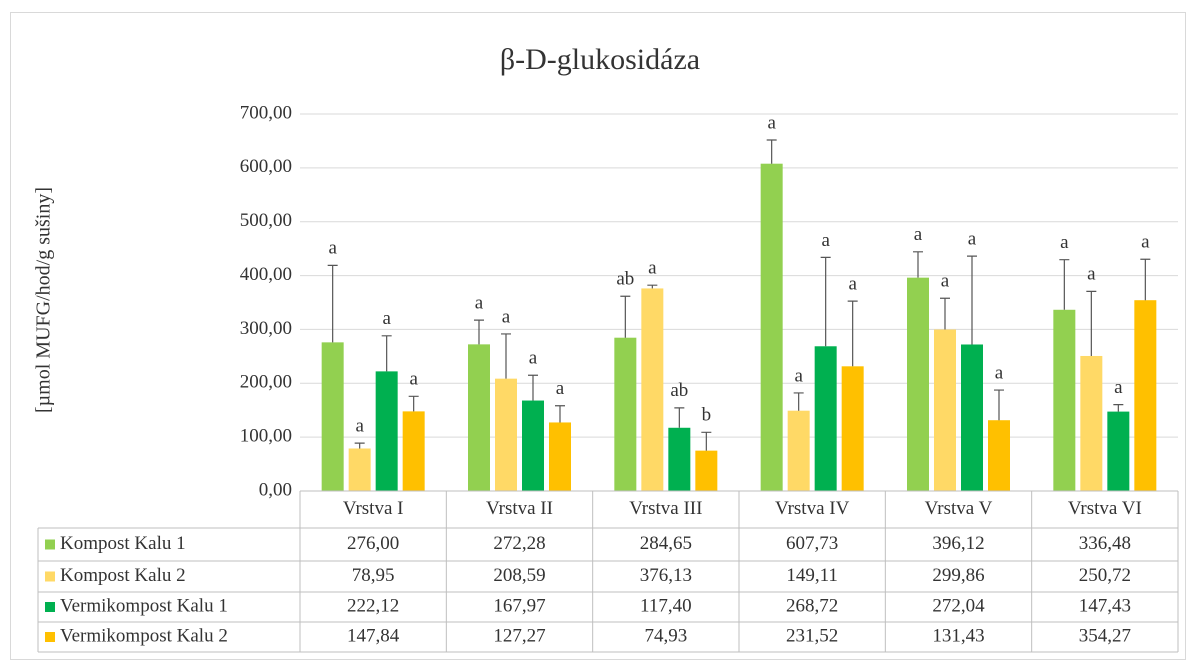 The width and height of the screenshot is (1196, 671). What do you see at coordinates (665, 508) in the screenshot?
I see `x-tick-label: Vrstva III` at bounding box center [665, 508].